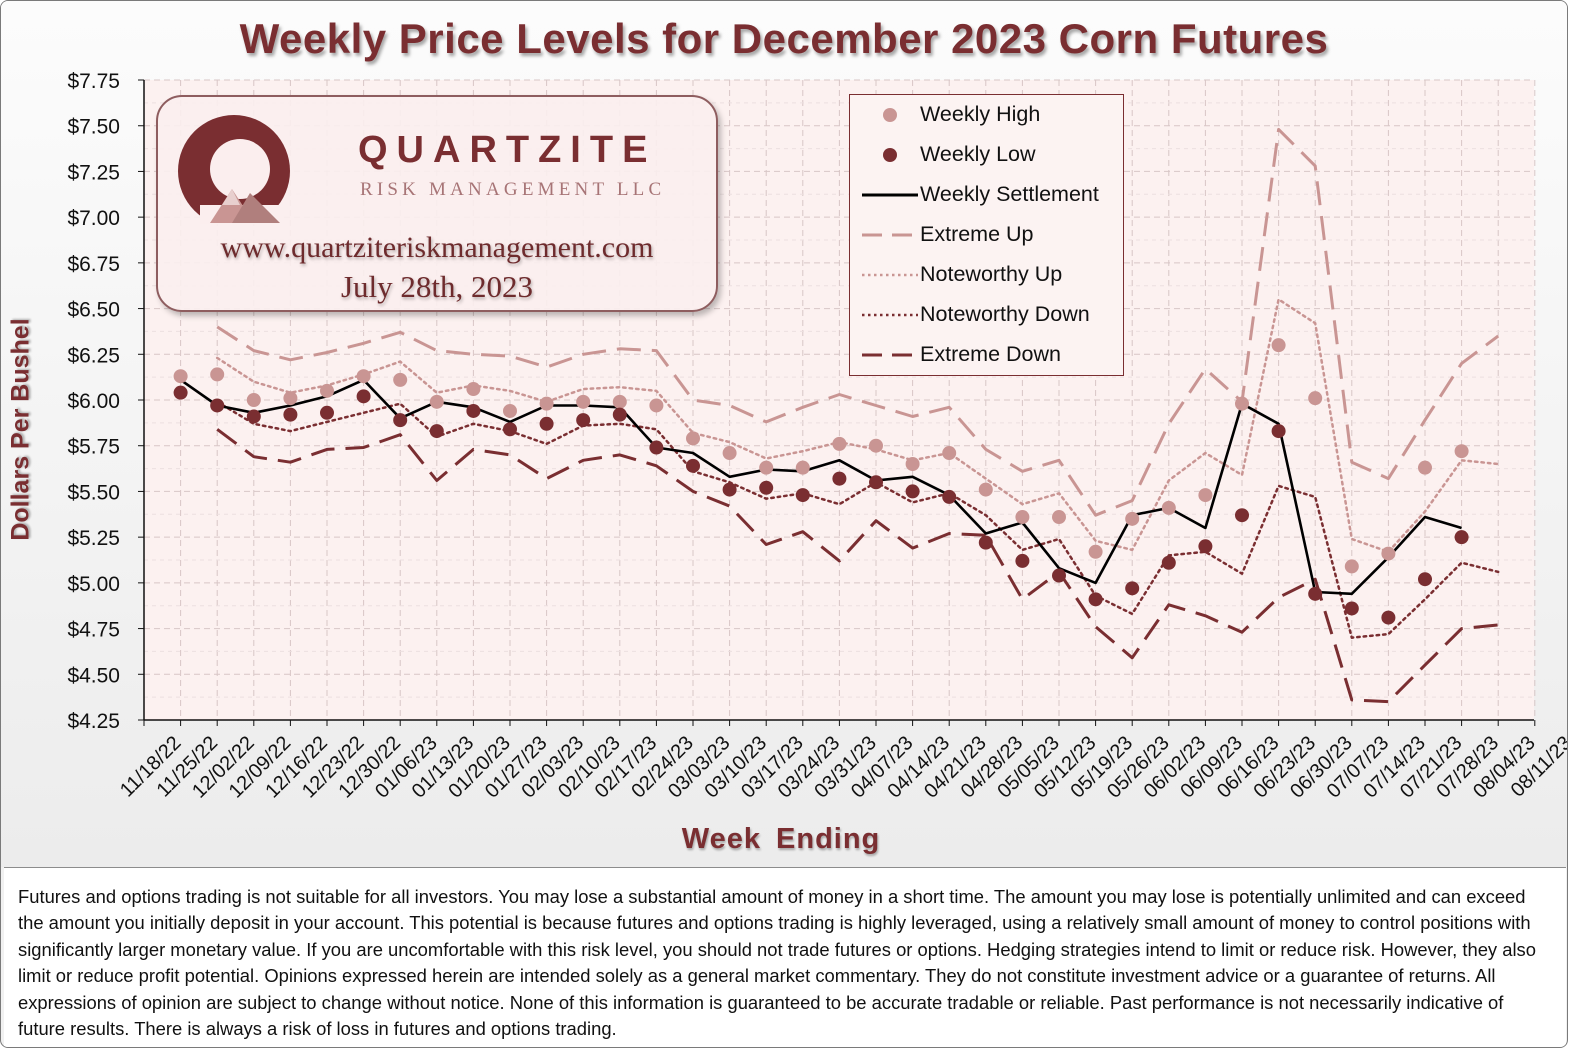 Image resolution: width=1576 pixels, height=1052 pixels. Describe the element at coordinates (890, 275) in the screenshot. I see `legend-line-noteworthy-up` at that location.